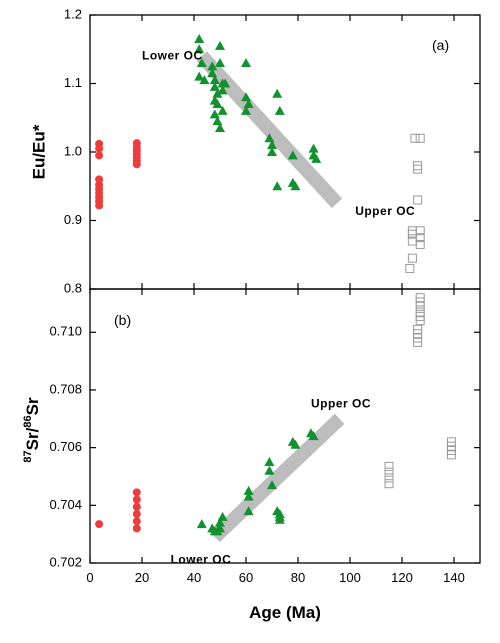  Describe the element at coordinates (38, 151) in the screenshot. I see `panel-a-ylabel: Eu/Eu*` at that location.